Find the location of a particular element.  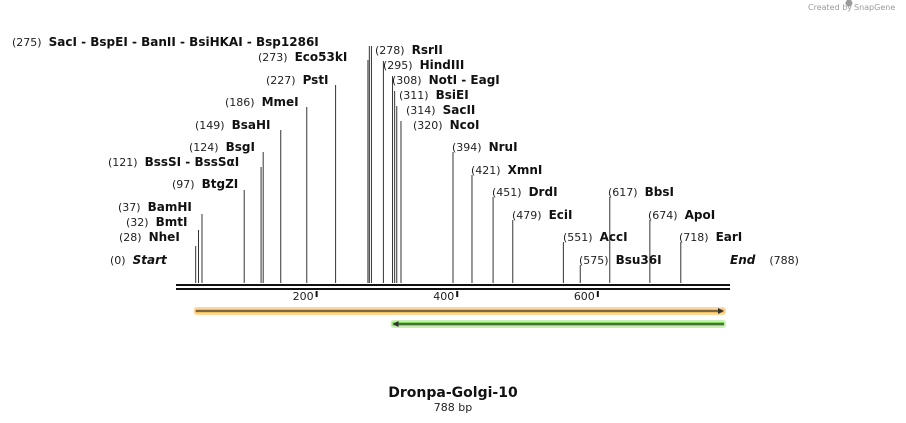

site-position: (278) is located at coordinates (390, 50).